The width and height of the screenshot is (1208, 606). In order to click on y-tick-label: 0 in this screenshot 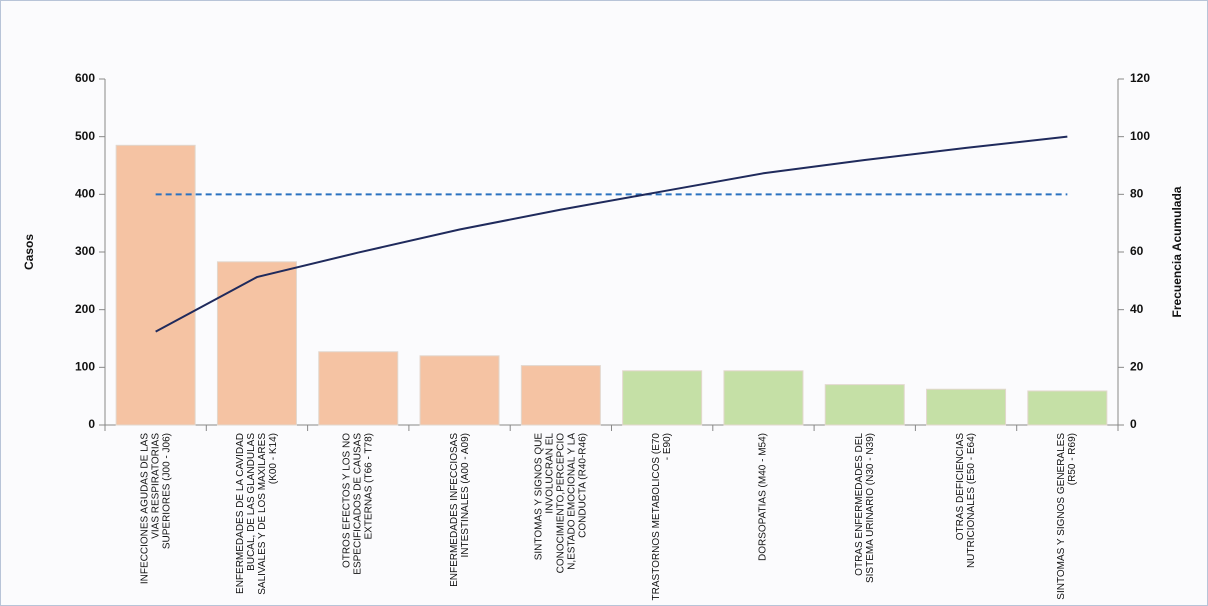, I will do `click(91, 424)`.